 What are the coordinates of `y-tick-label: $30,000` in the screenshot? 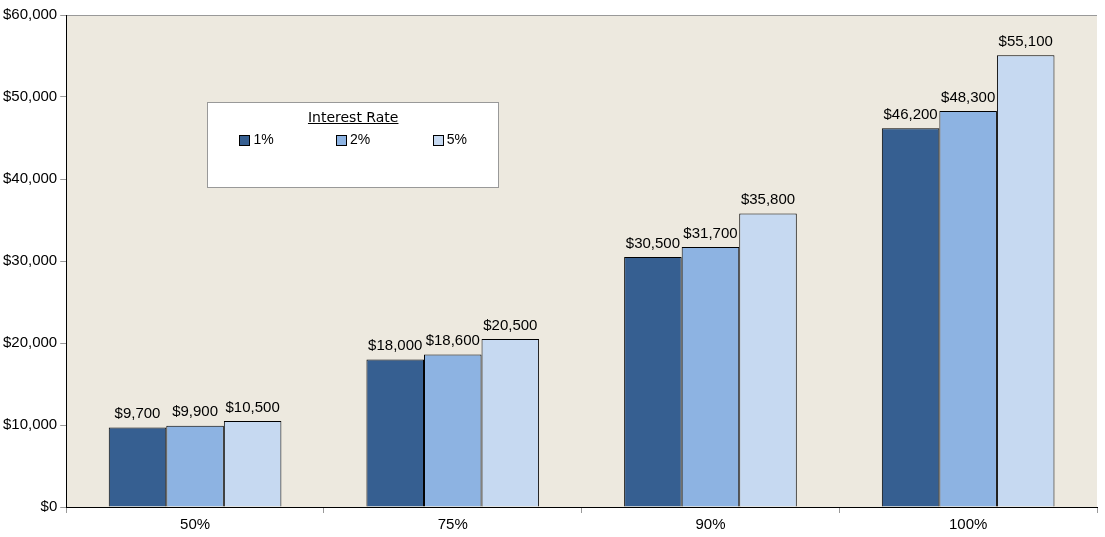 It's located at (30, 260).